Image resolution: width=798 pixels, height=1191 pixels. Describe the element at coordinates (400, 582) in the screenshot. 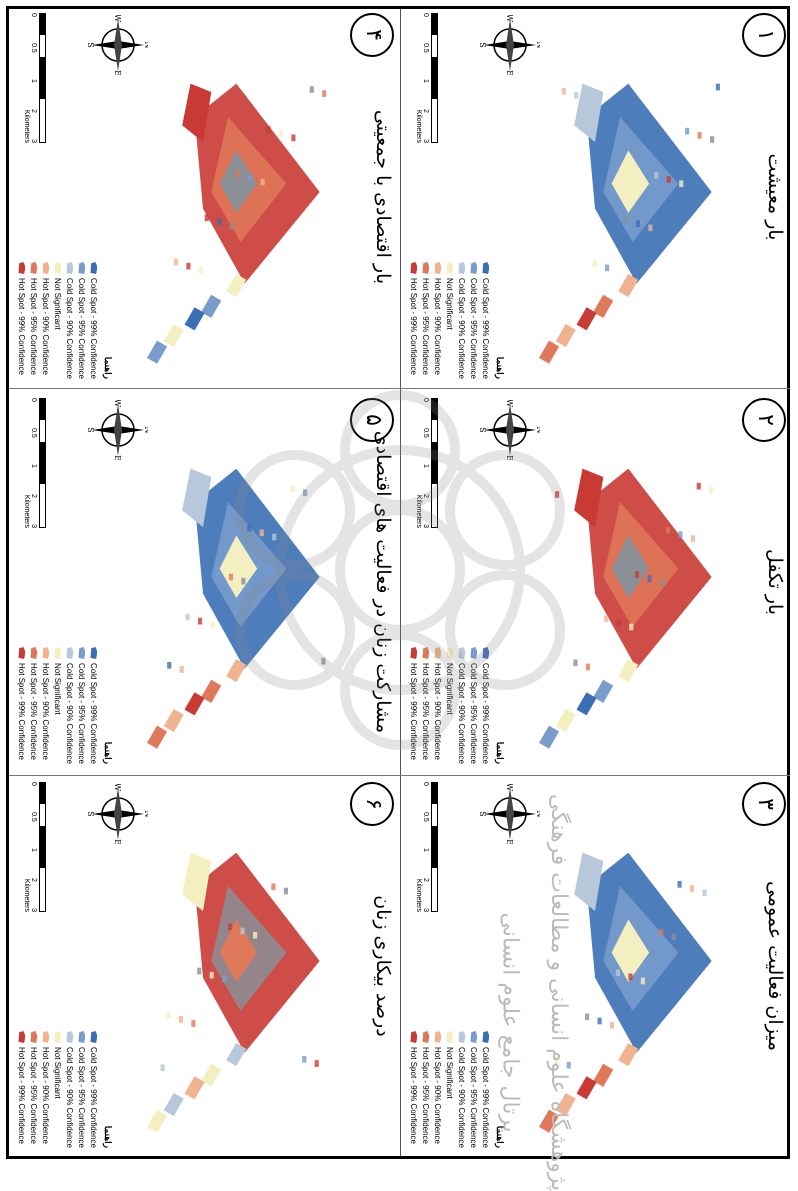

I see `column-divider` at that location.